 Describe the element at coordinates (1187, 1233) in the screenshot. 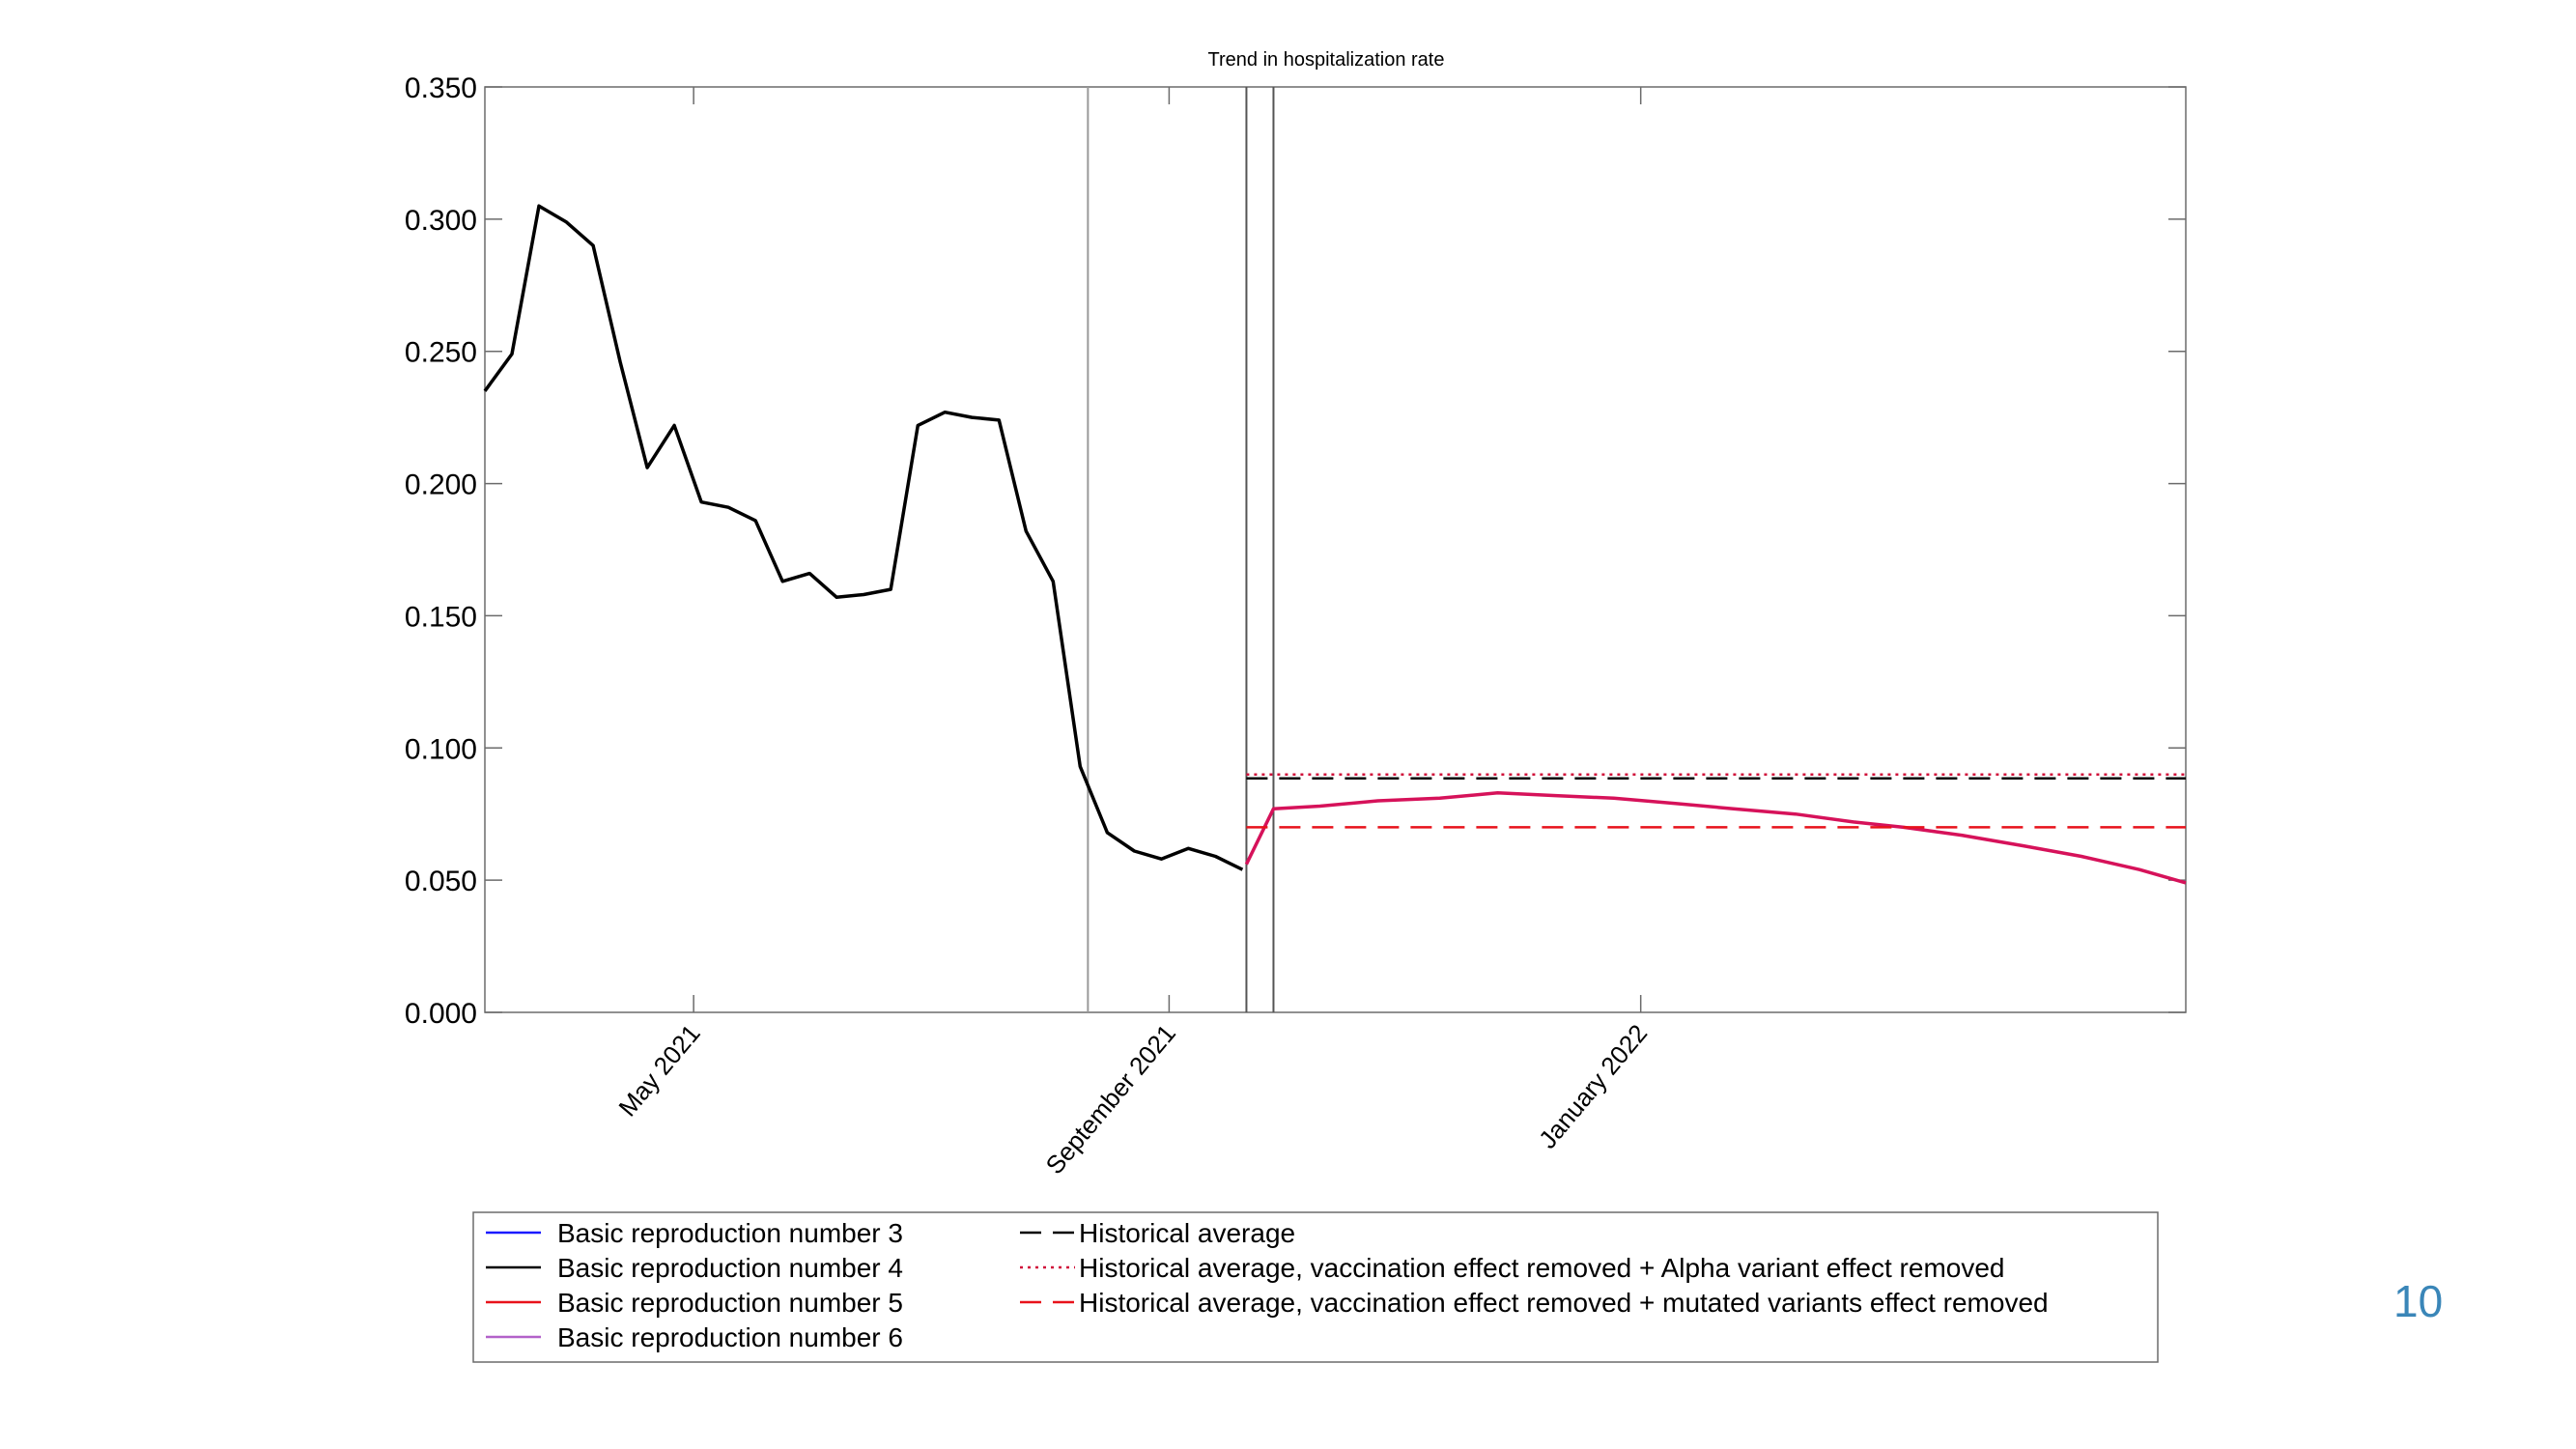

I see `legend-label: Historical average` at that location.